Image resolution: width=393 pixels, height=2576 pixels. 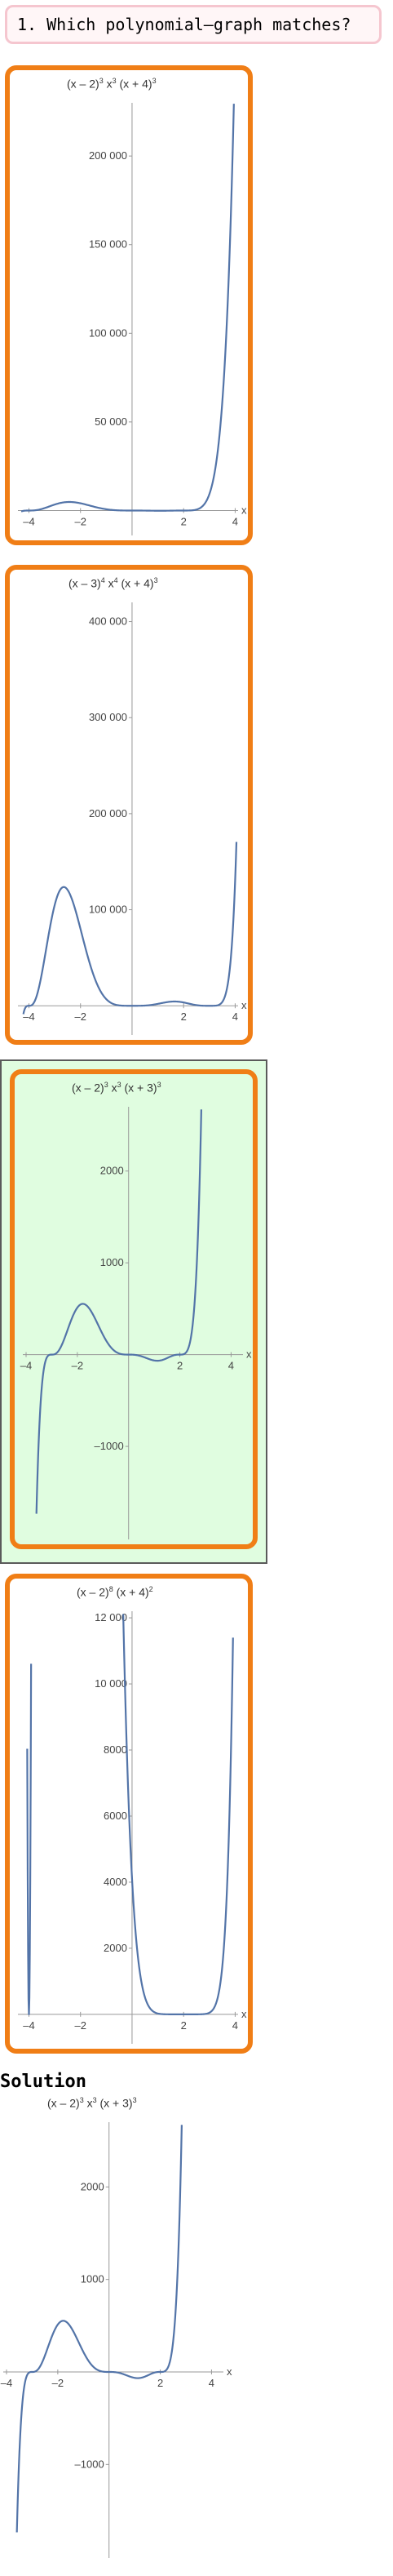 What do you see at coordinates (115, 1592) in the screenshot?
I see `option-4-formula: (x – 2)8 (x + 4)2` at bounding box center [115, 1592].